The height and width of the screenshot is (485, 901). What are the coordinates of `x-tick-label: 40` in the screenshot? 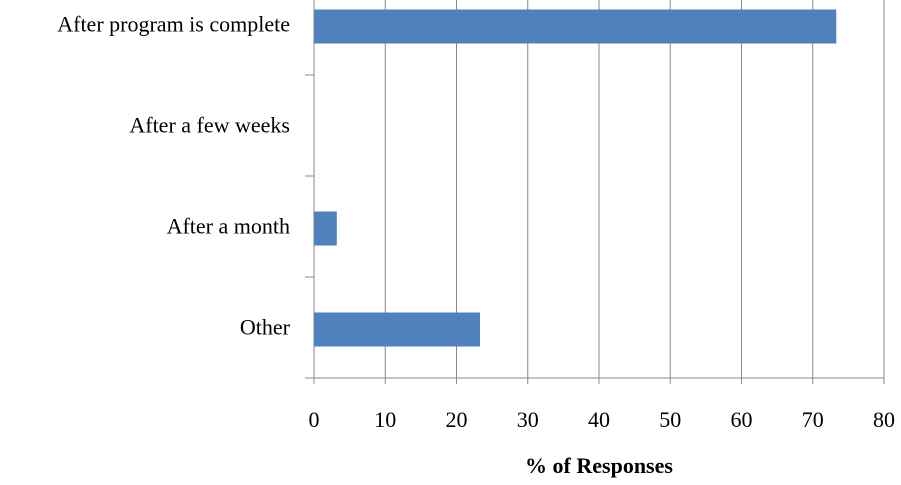 It's located at (599, 419).